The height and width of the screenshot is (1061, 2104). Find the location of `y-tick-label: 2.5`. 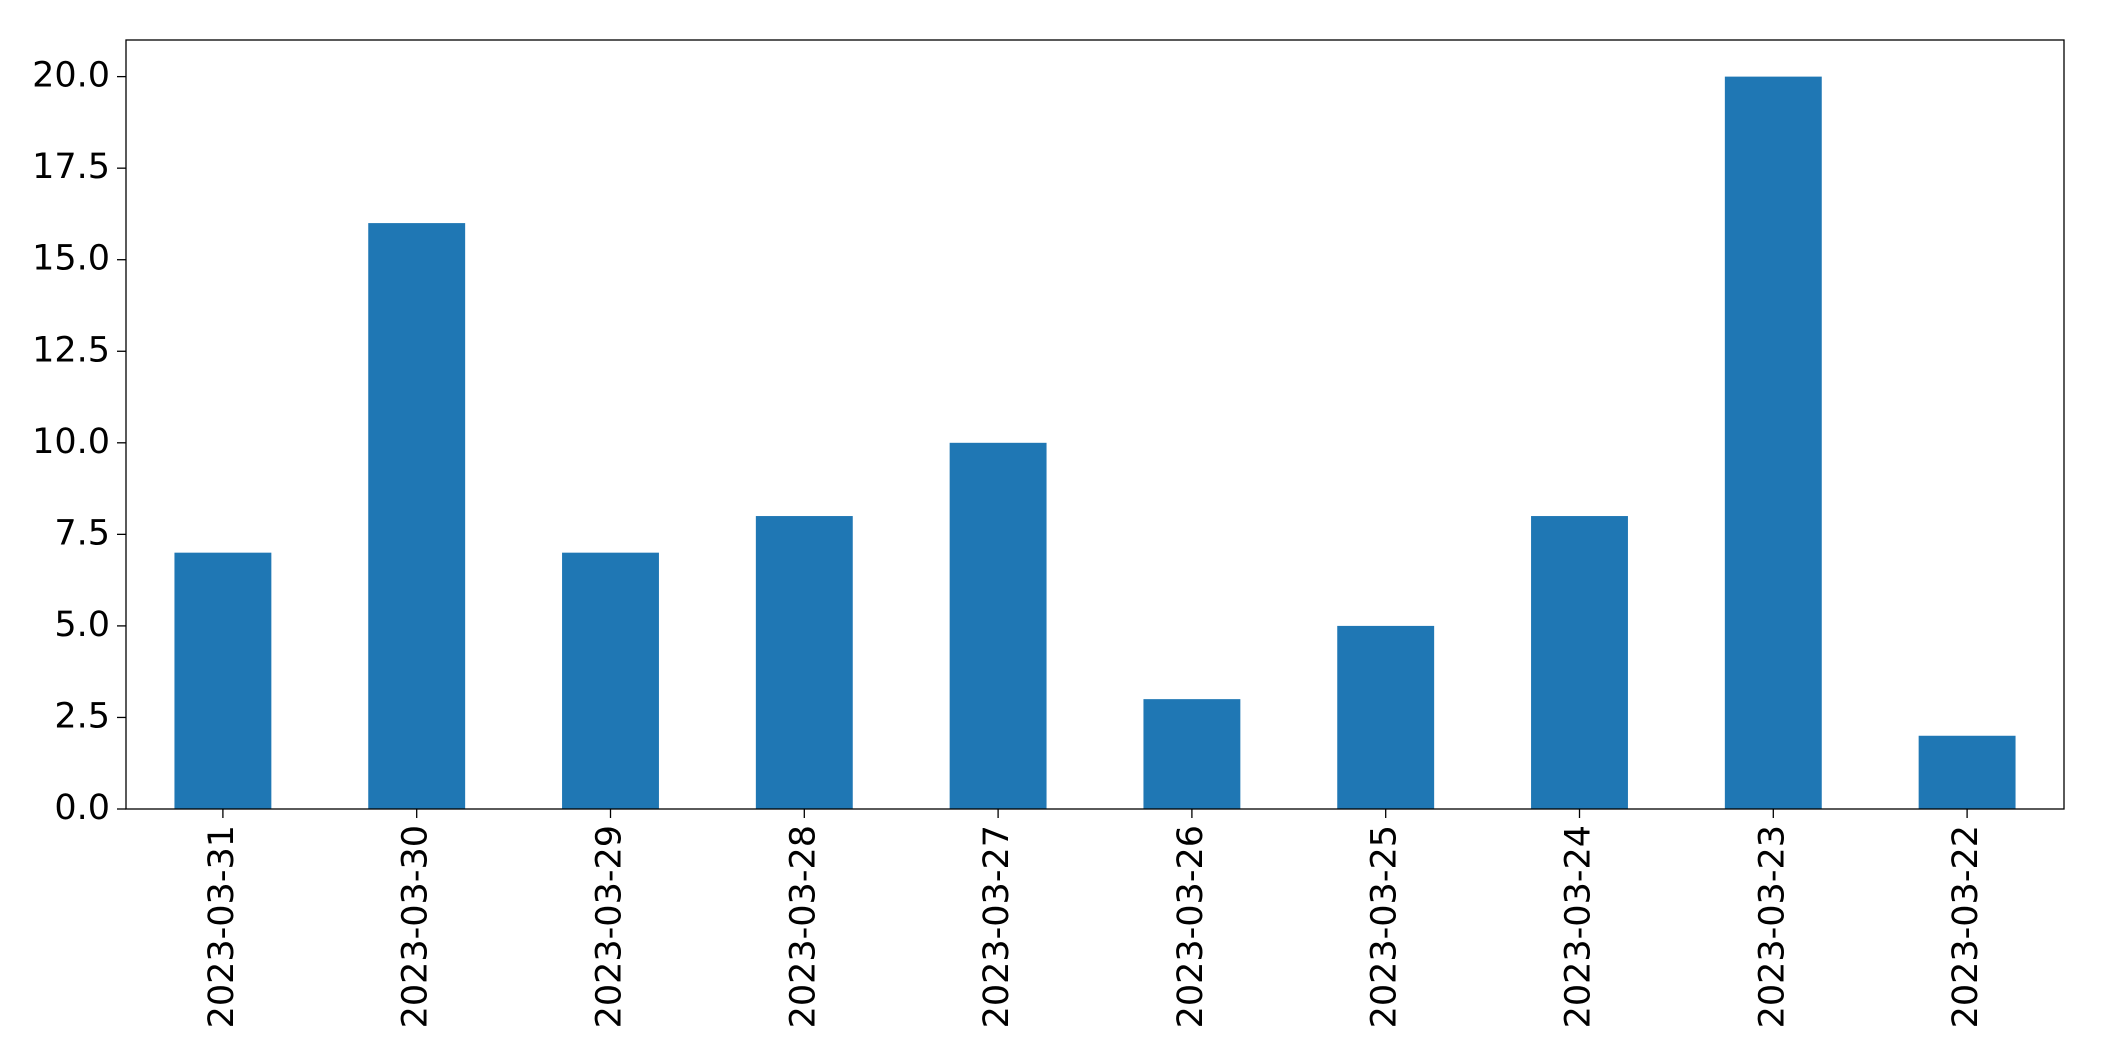

y-tick-label: 2.5 is located at coordinates (82, 716).